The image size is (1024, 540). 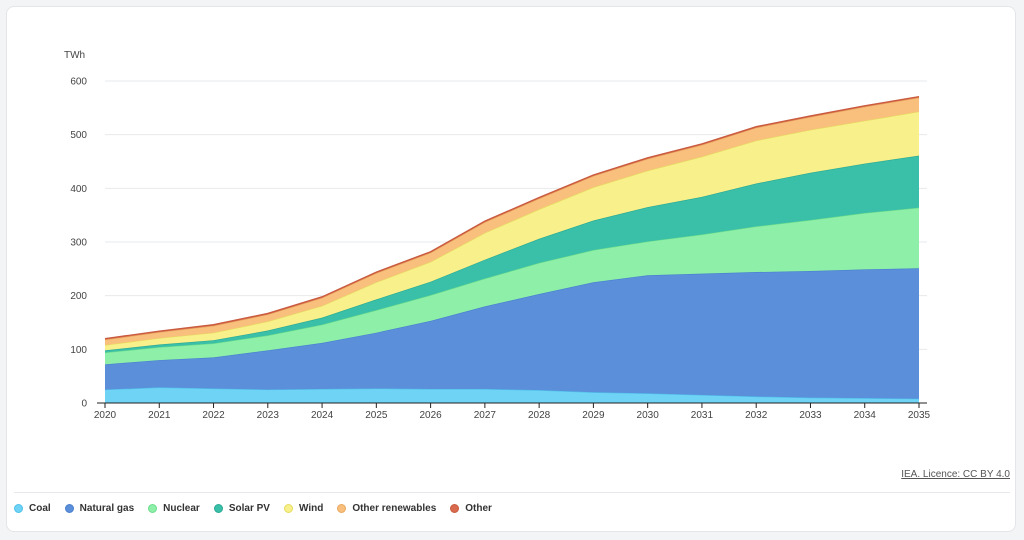 I want to click on x-tick-label: 2033, so click(x=810, y=415).